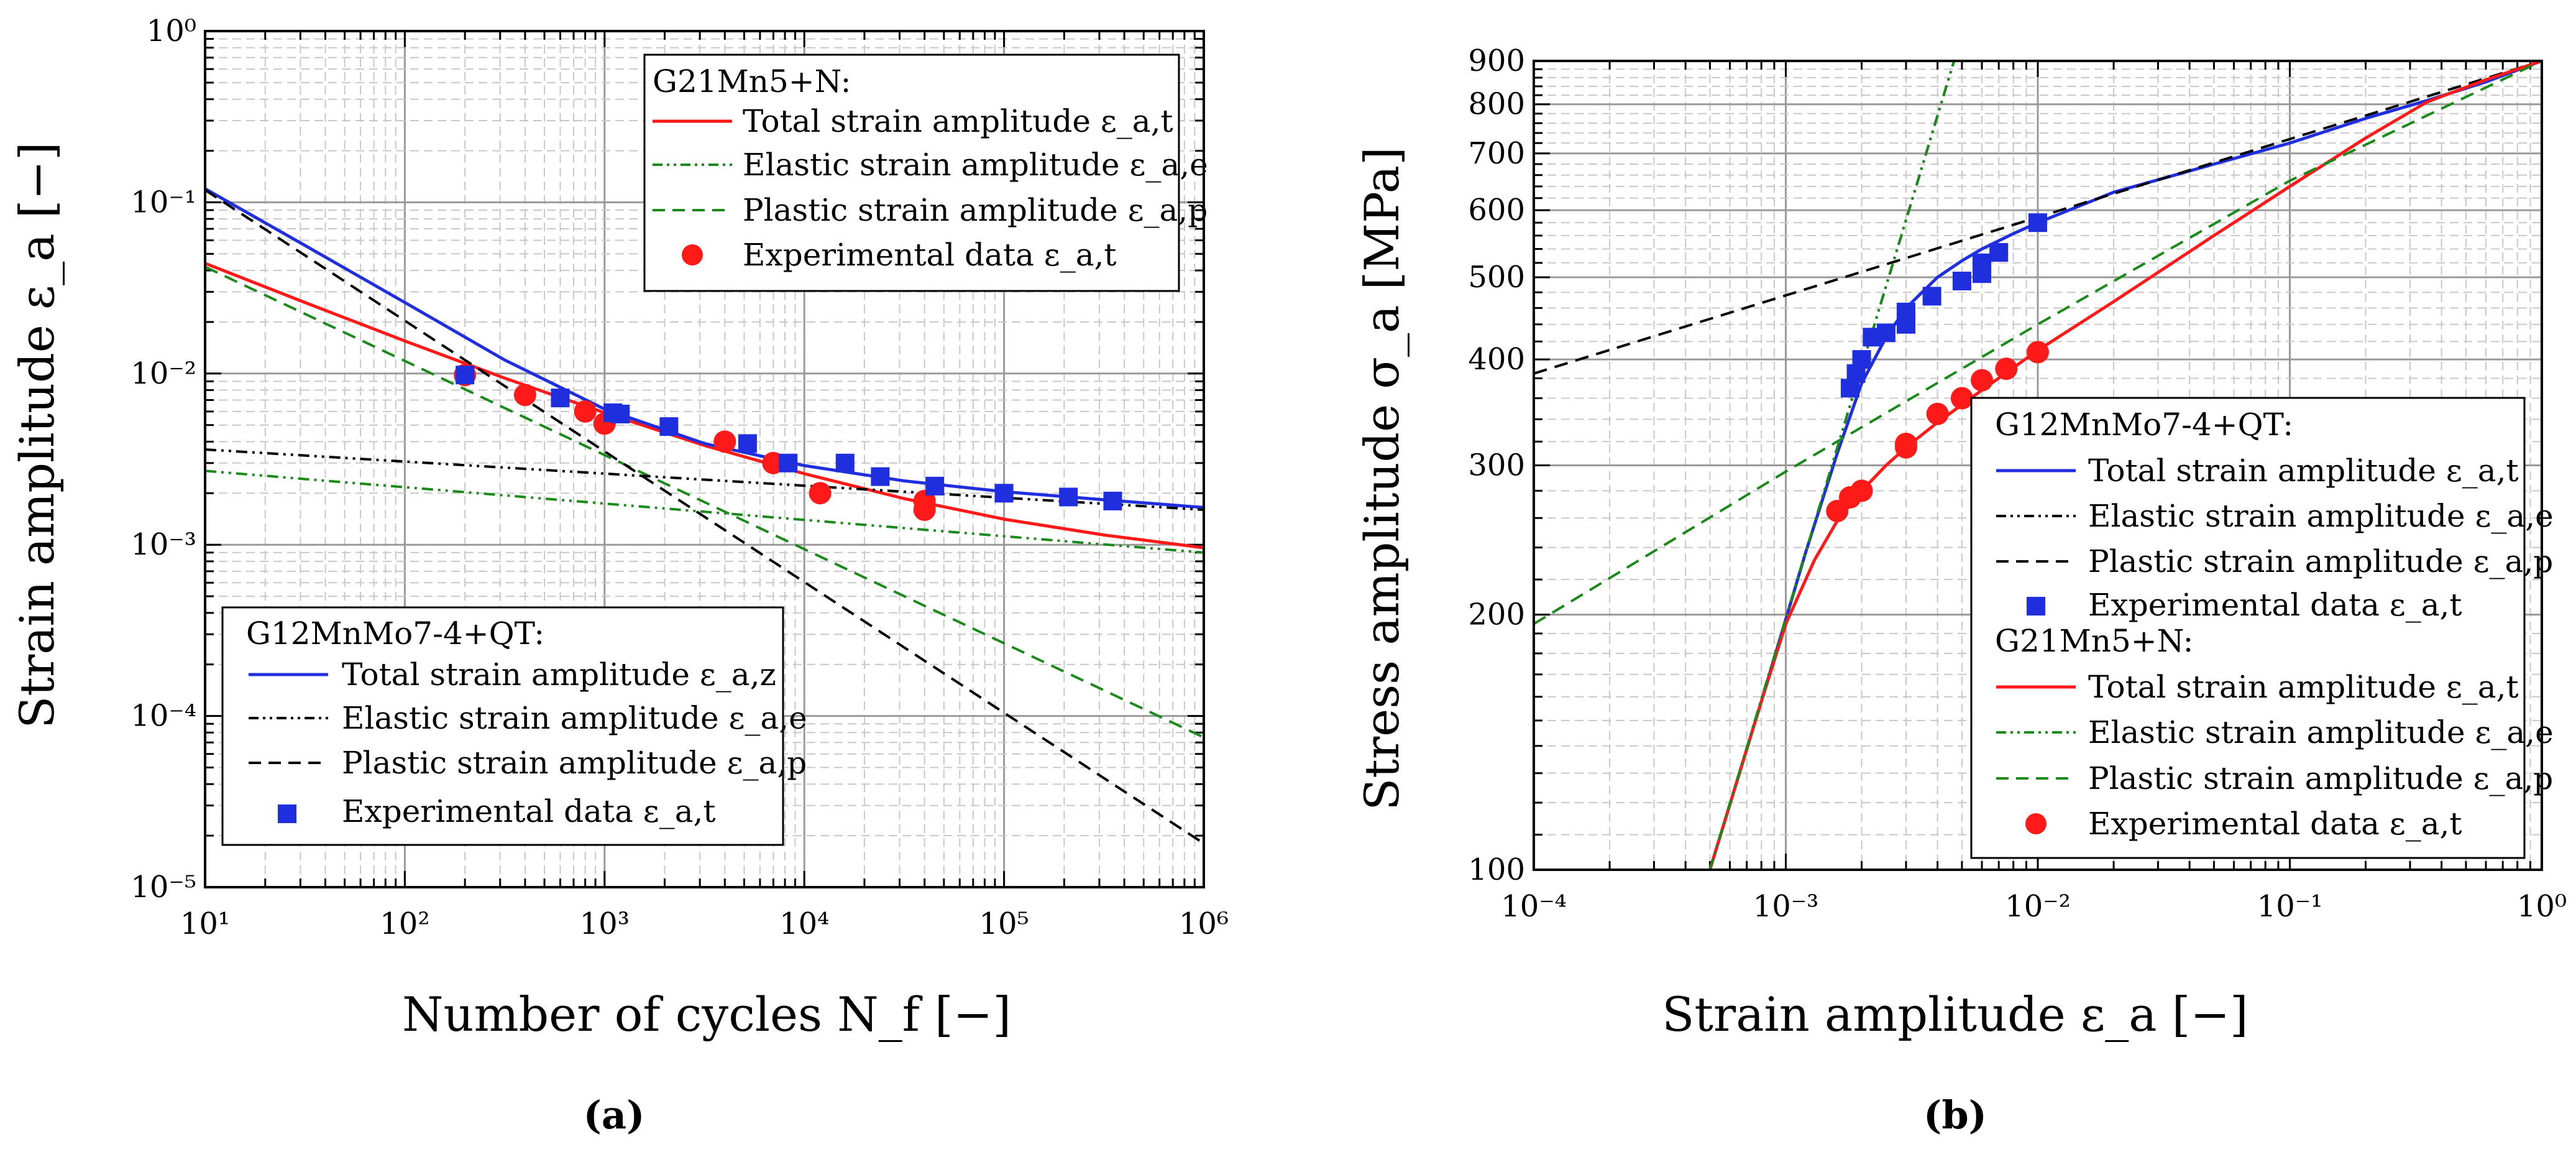 This screenshot has width=2576, height=1157. I want to click on panel-a-label: (a), so click(614, 1115).